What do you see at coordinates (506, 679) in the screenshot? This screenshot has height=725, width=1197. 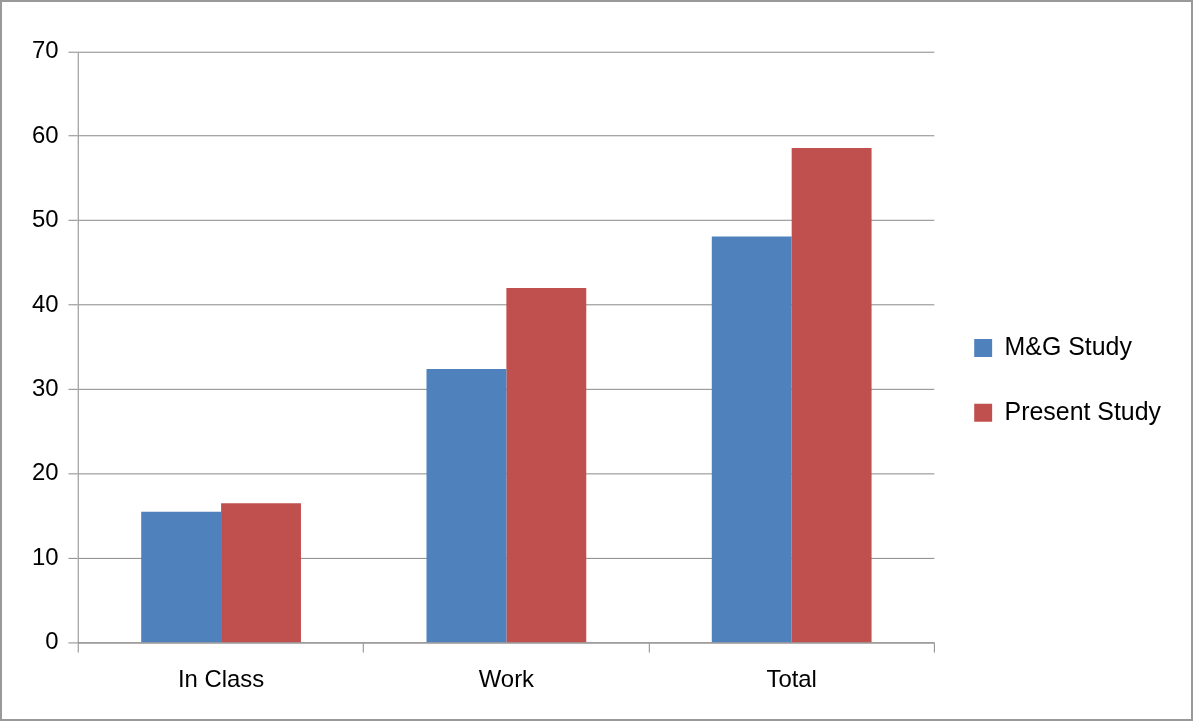 I see `x-tick-label: Work` at bounding box center [506, 679].